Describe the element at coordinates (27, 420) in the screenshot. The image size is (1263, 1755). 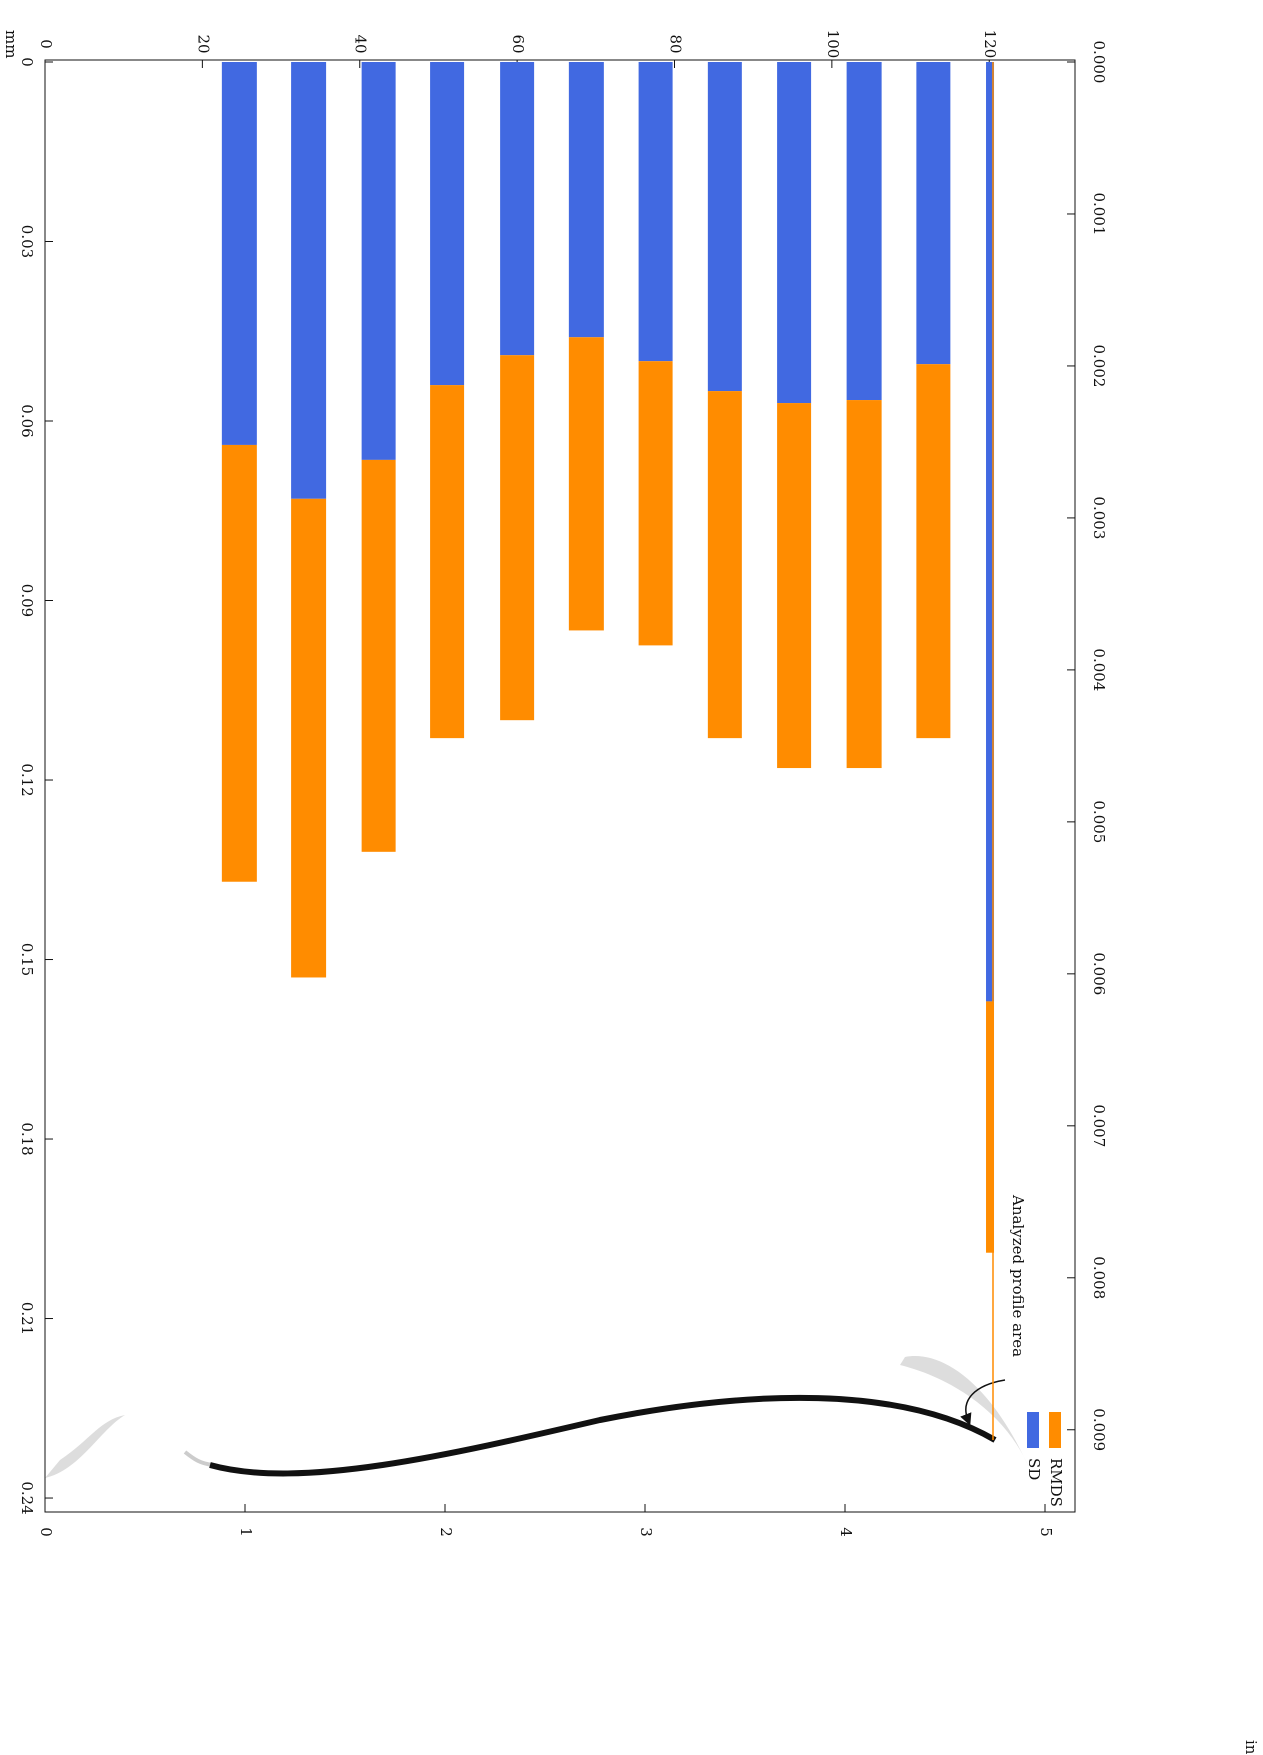
I see `y-tick-label: 0.06` at that location.